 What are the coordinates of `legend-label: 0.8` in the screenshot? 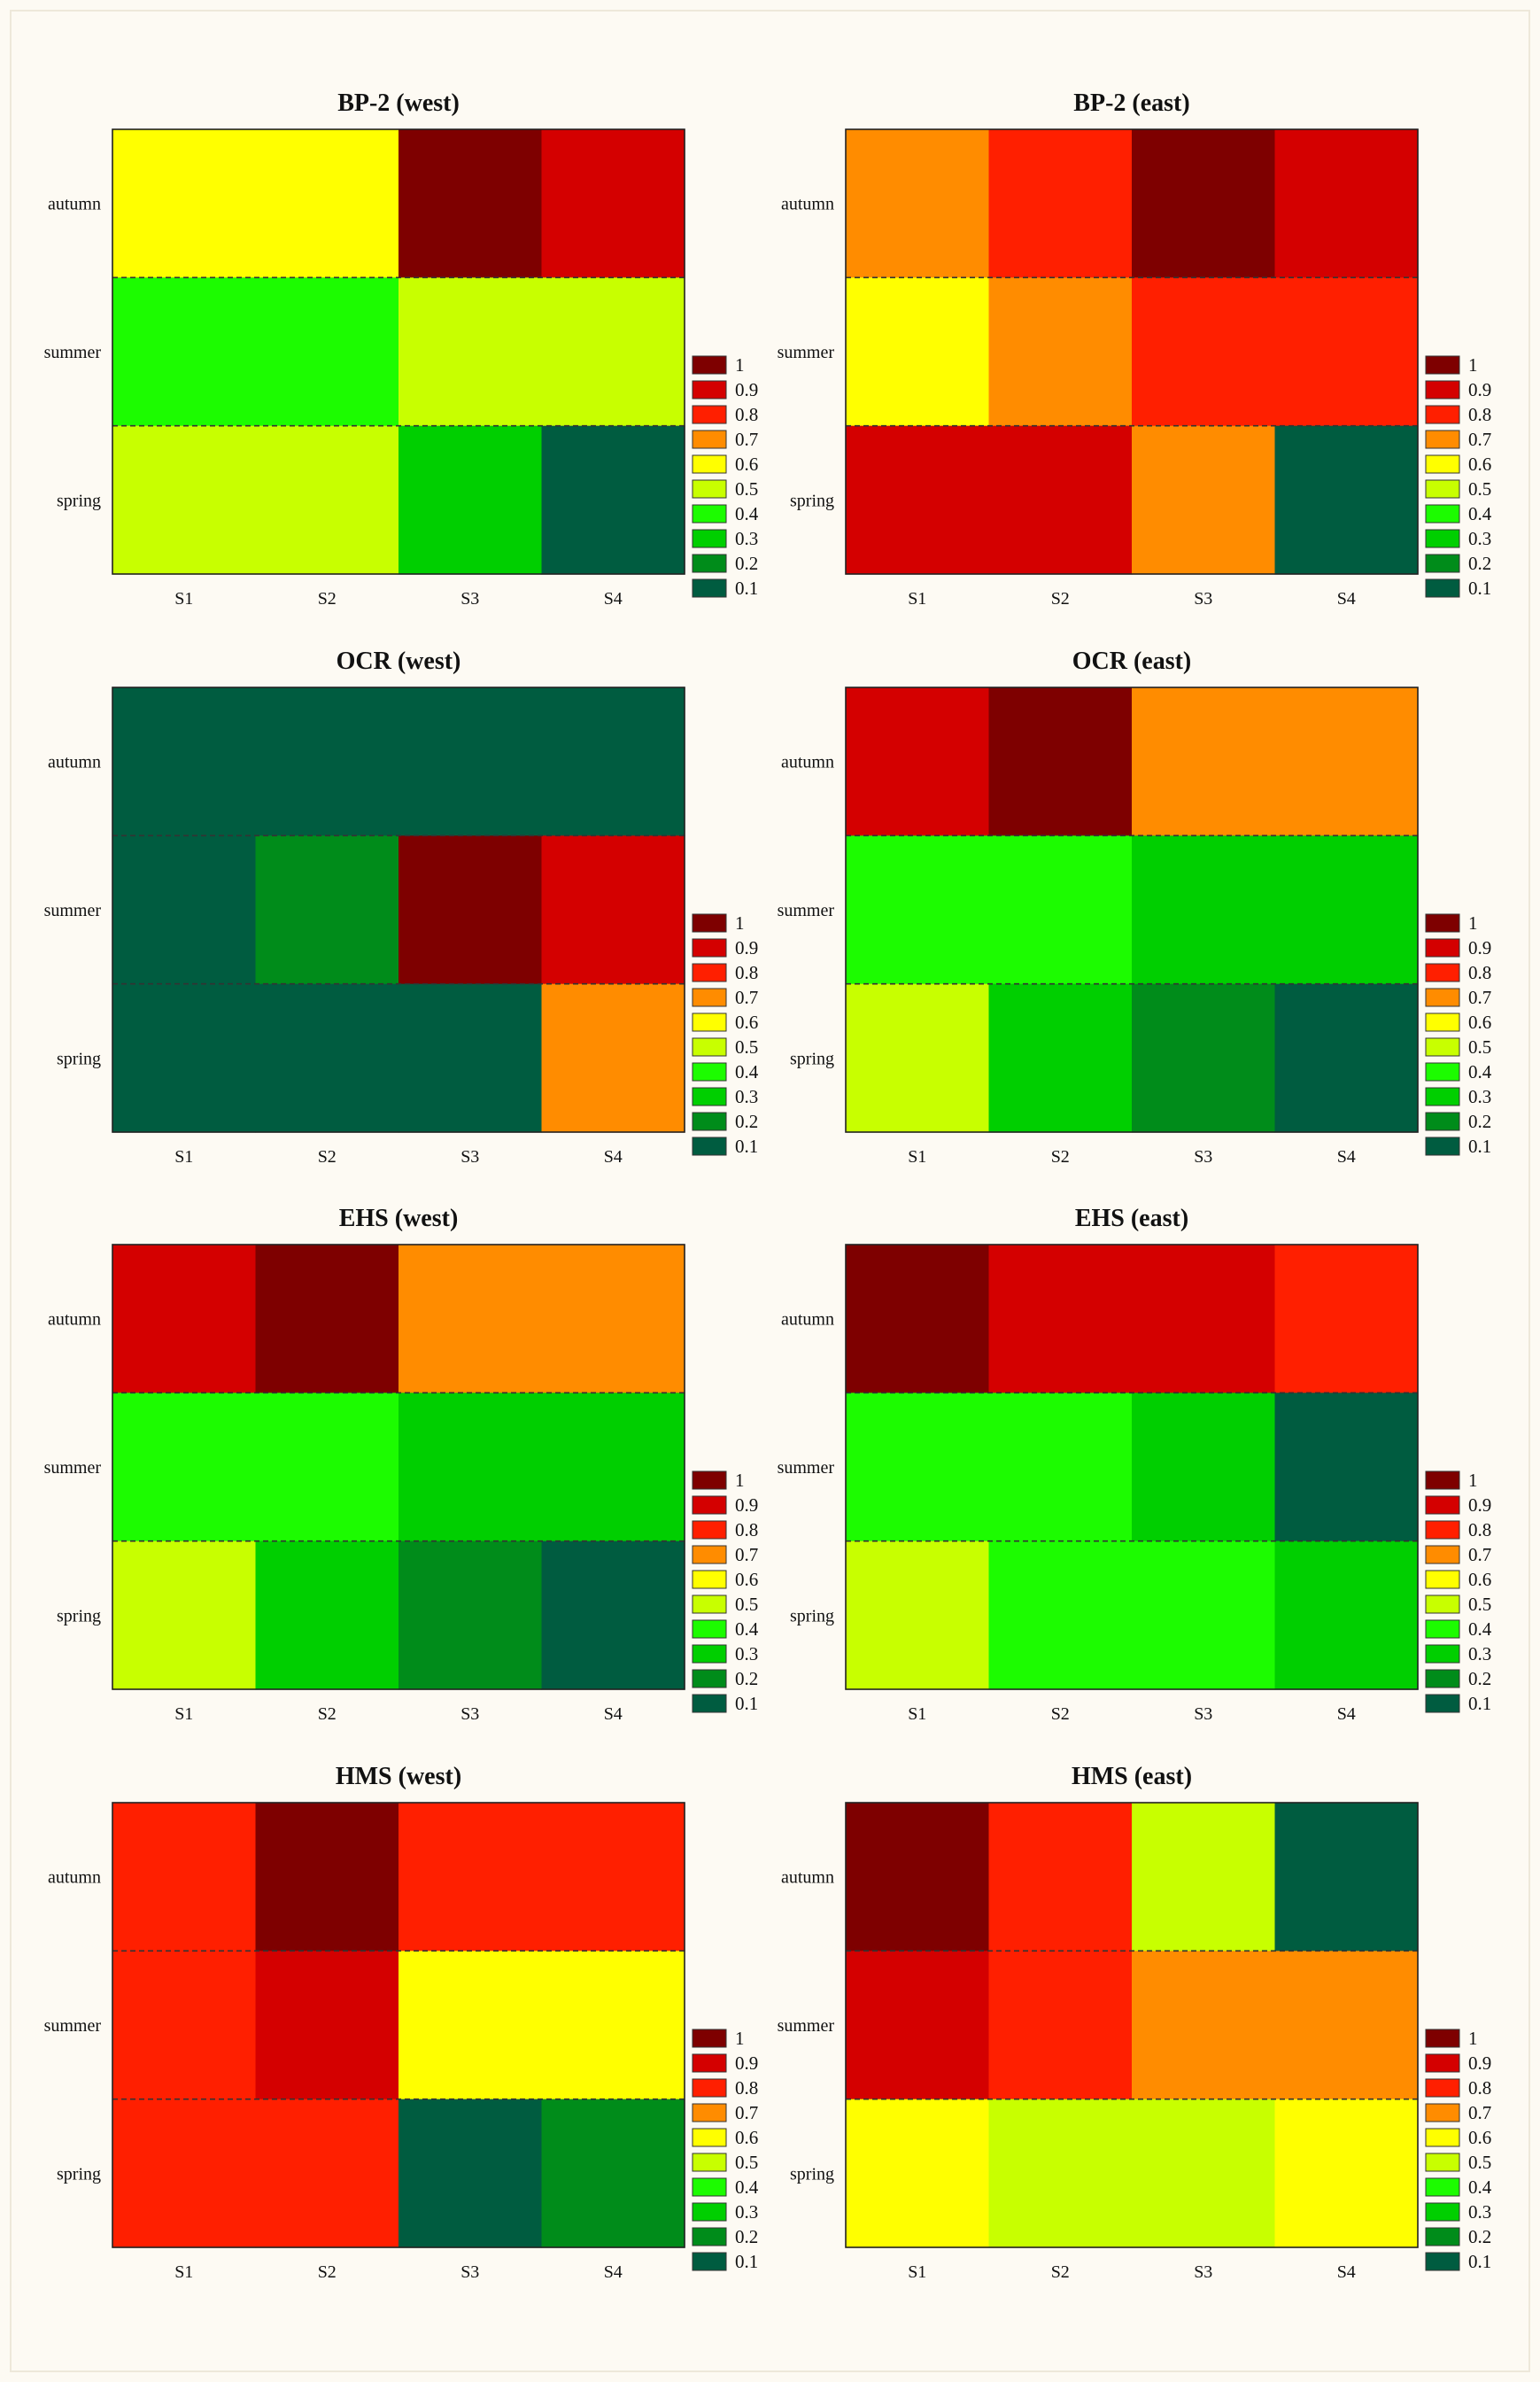 It's located at (1479, 2088).